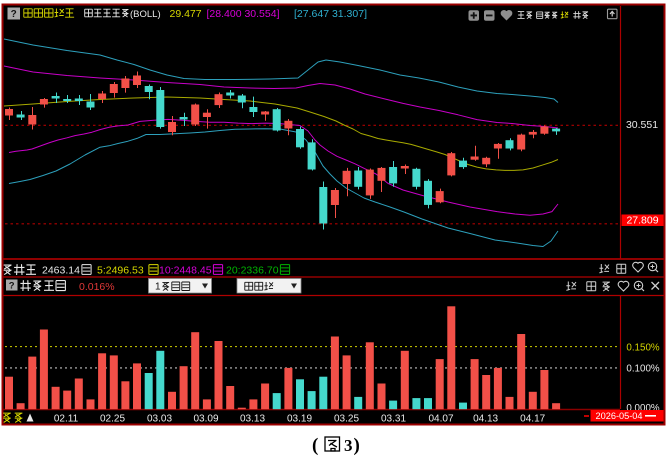 The width and height of the screenshot is (669, 465). What do you see at coordinates (185, 271) in the screenshot?
I see `svg-text: 10:2448.45` at bounding box center [185, 271].